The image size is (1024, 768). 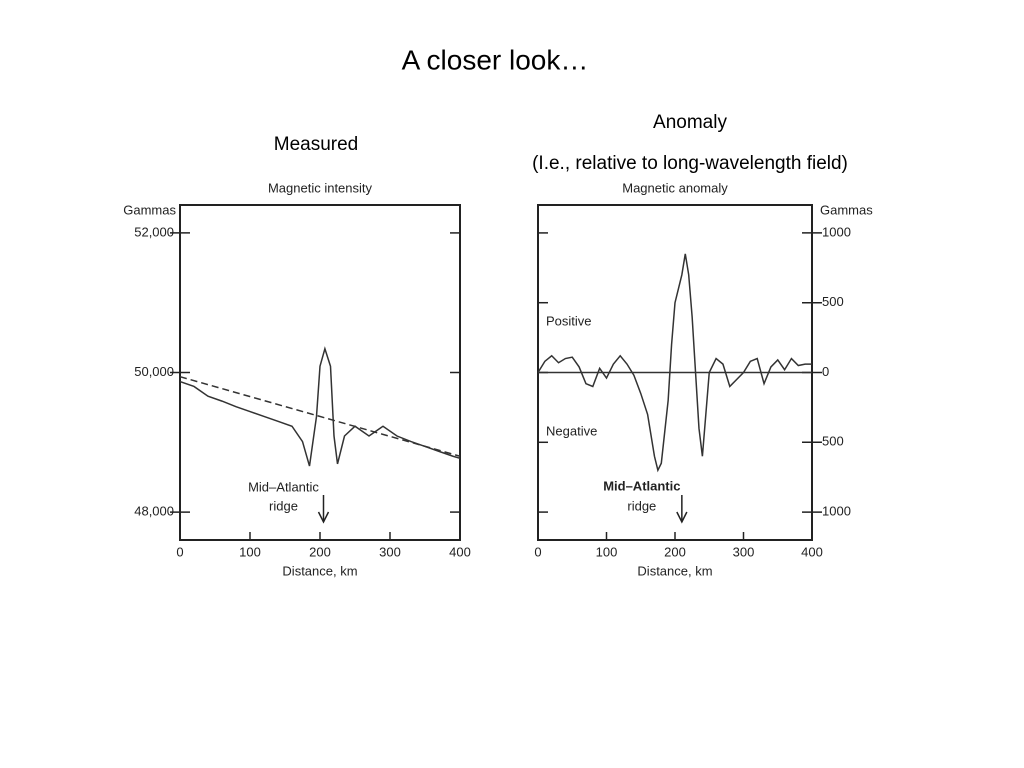 I want to click on right-caption: Anomaly, so click(x=690, y=122).